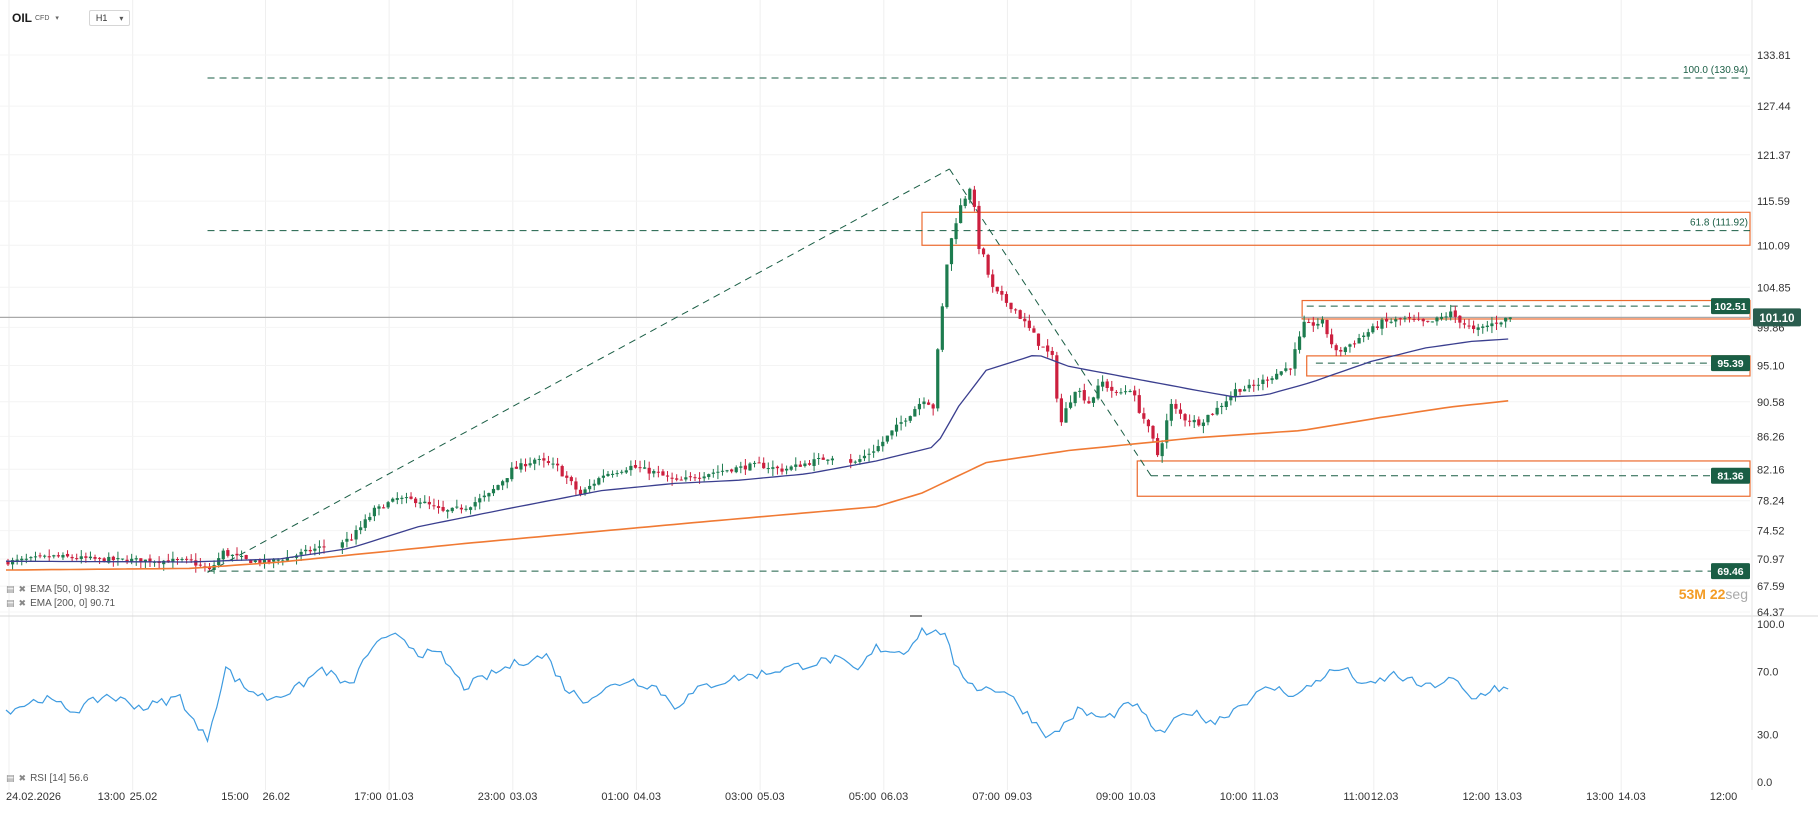 This screenshot has width=1818, height=813. Describe the element at coordinates (109, 18) in the screenshot. I see `timeframe-select: H1 ▾` at that location.